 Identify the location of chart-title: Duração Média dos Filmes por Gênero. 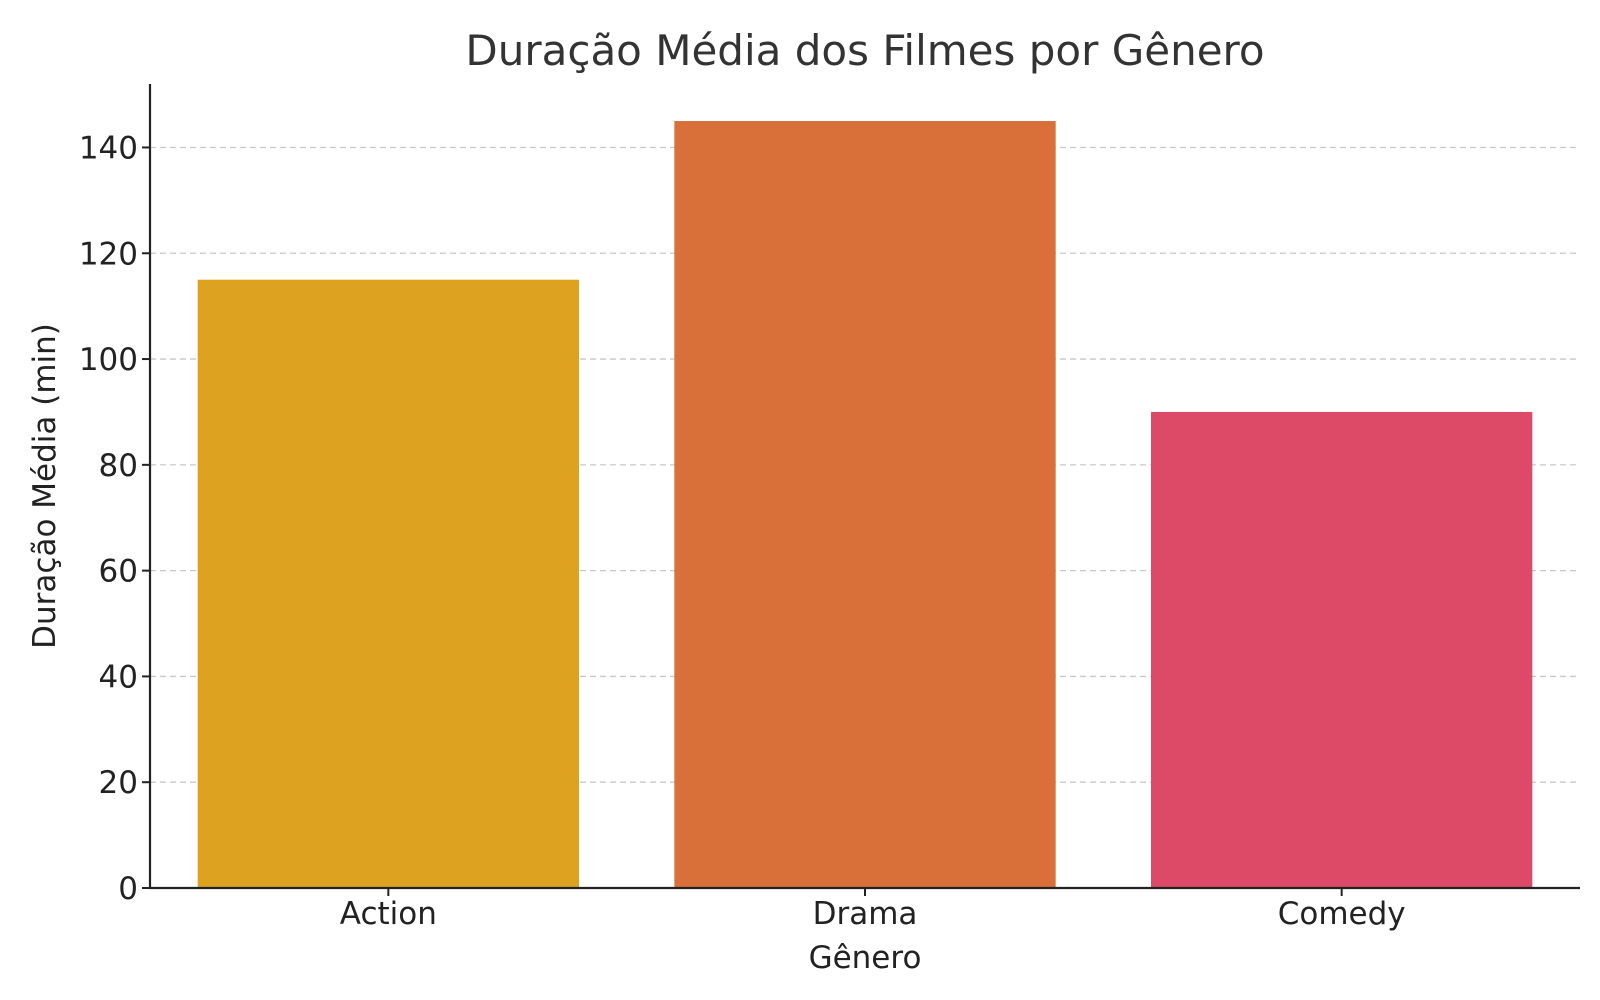
(864, 50).